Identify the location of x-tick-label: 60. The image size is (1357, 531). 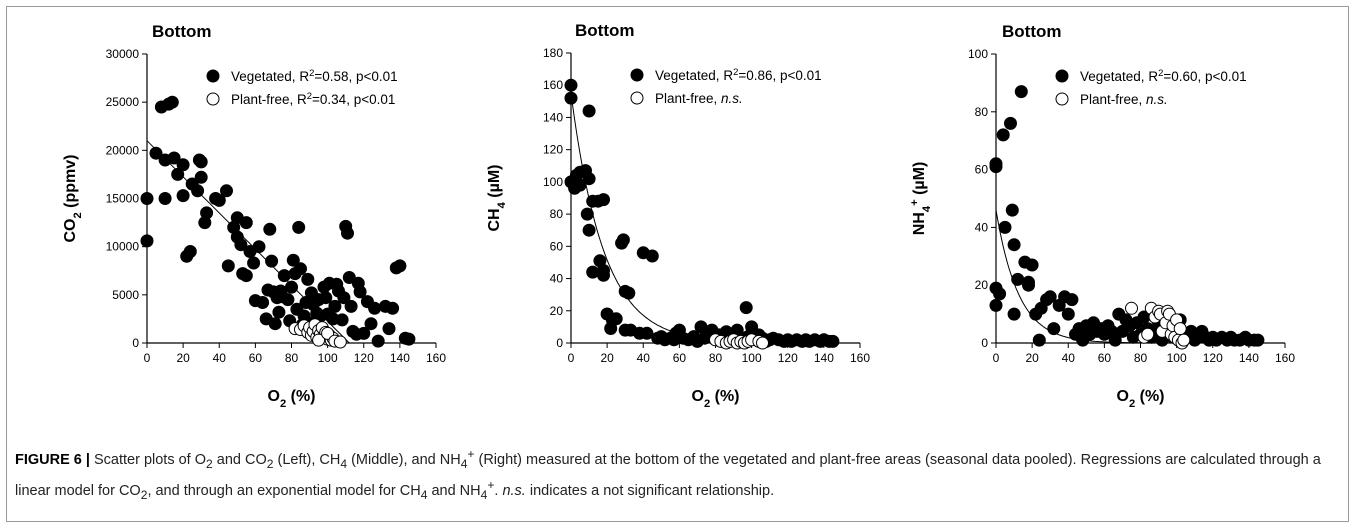
(680, 358).